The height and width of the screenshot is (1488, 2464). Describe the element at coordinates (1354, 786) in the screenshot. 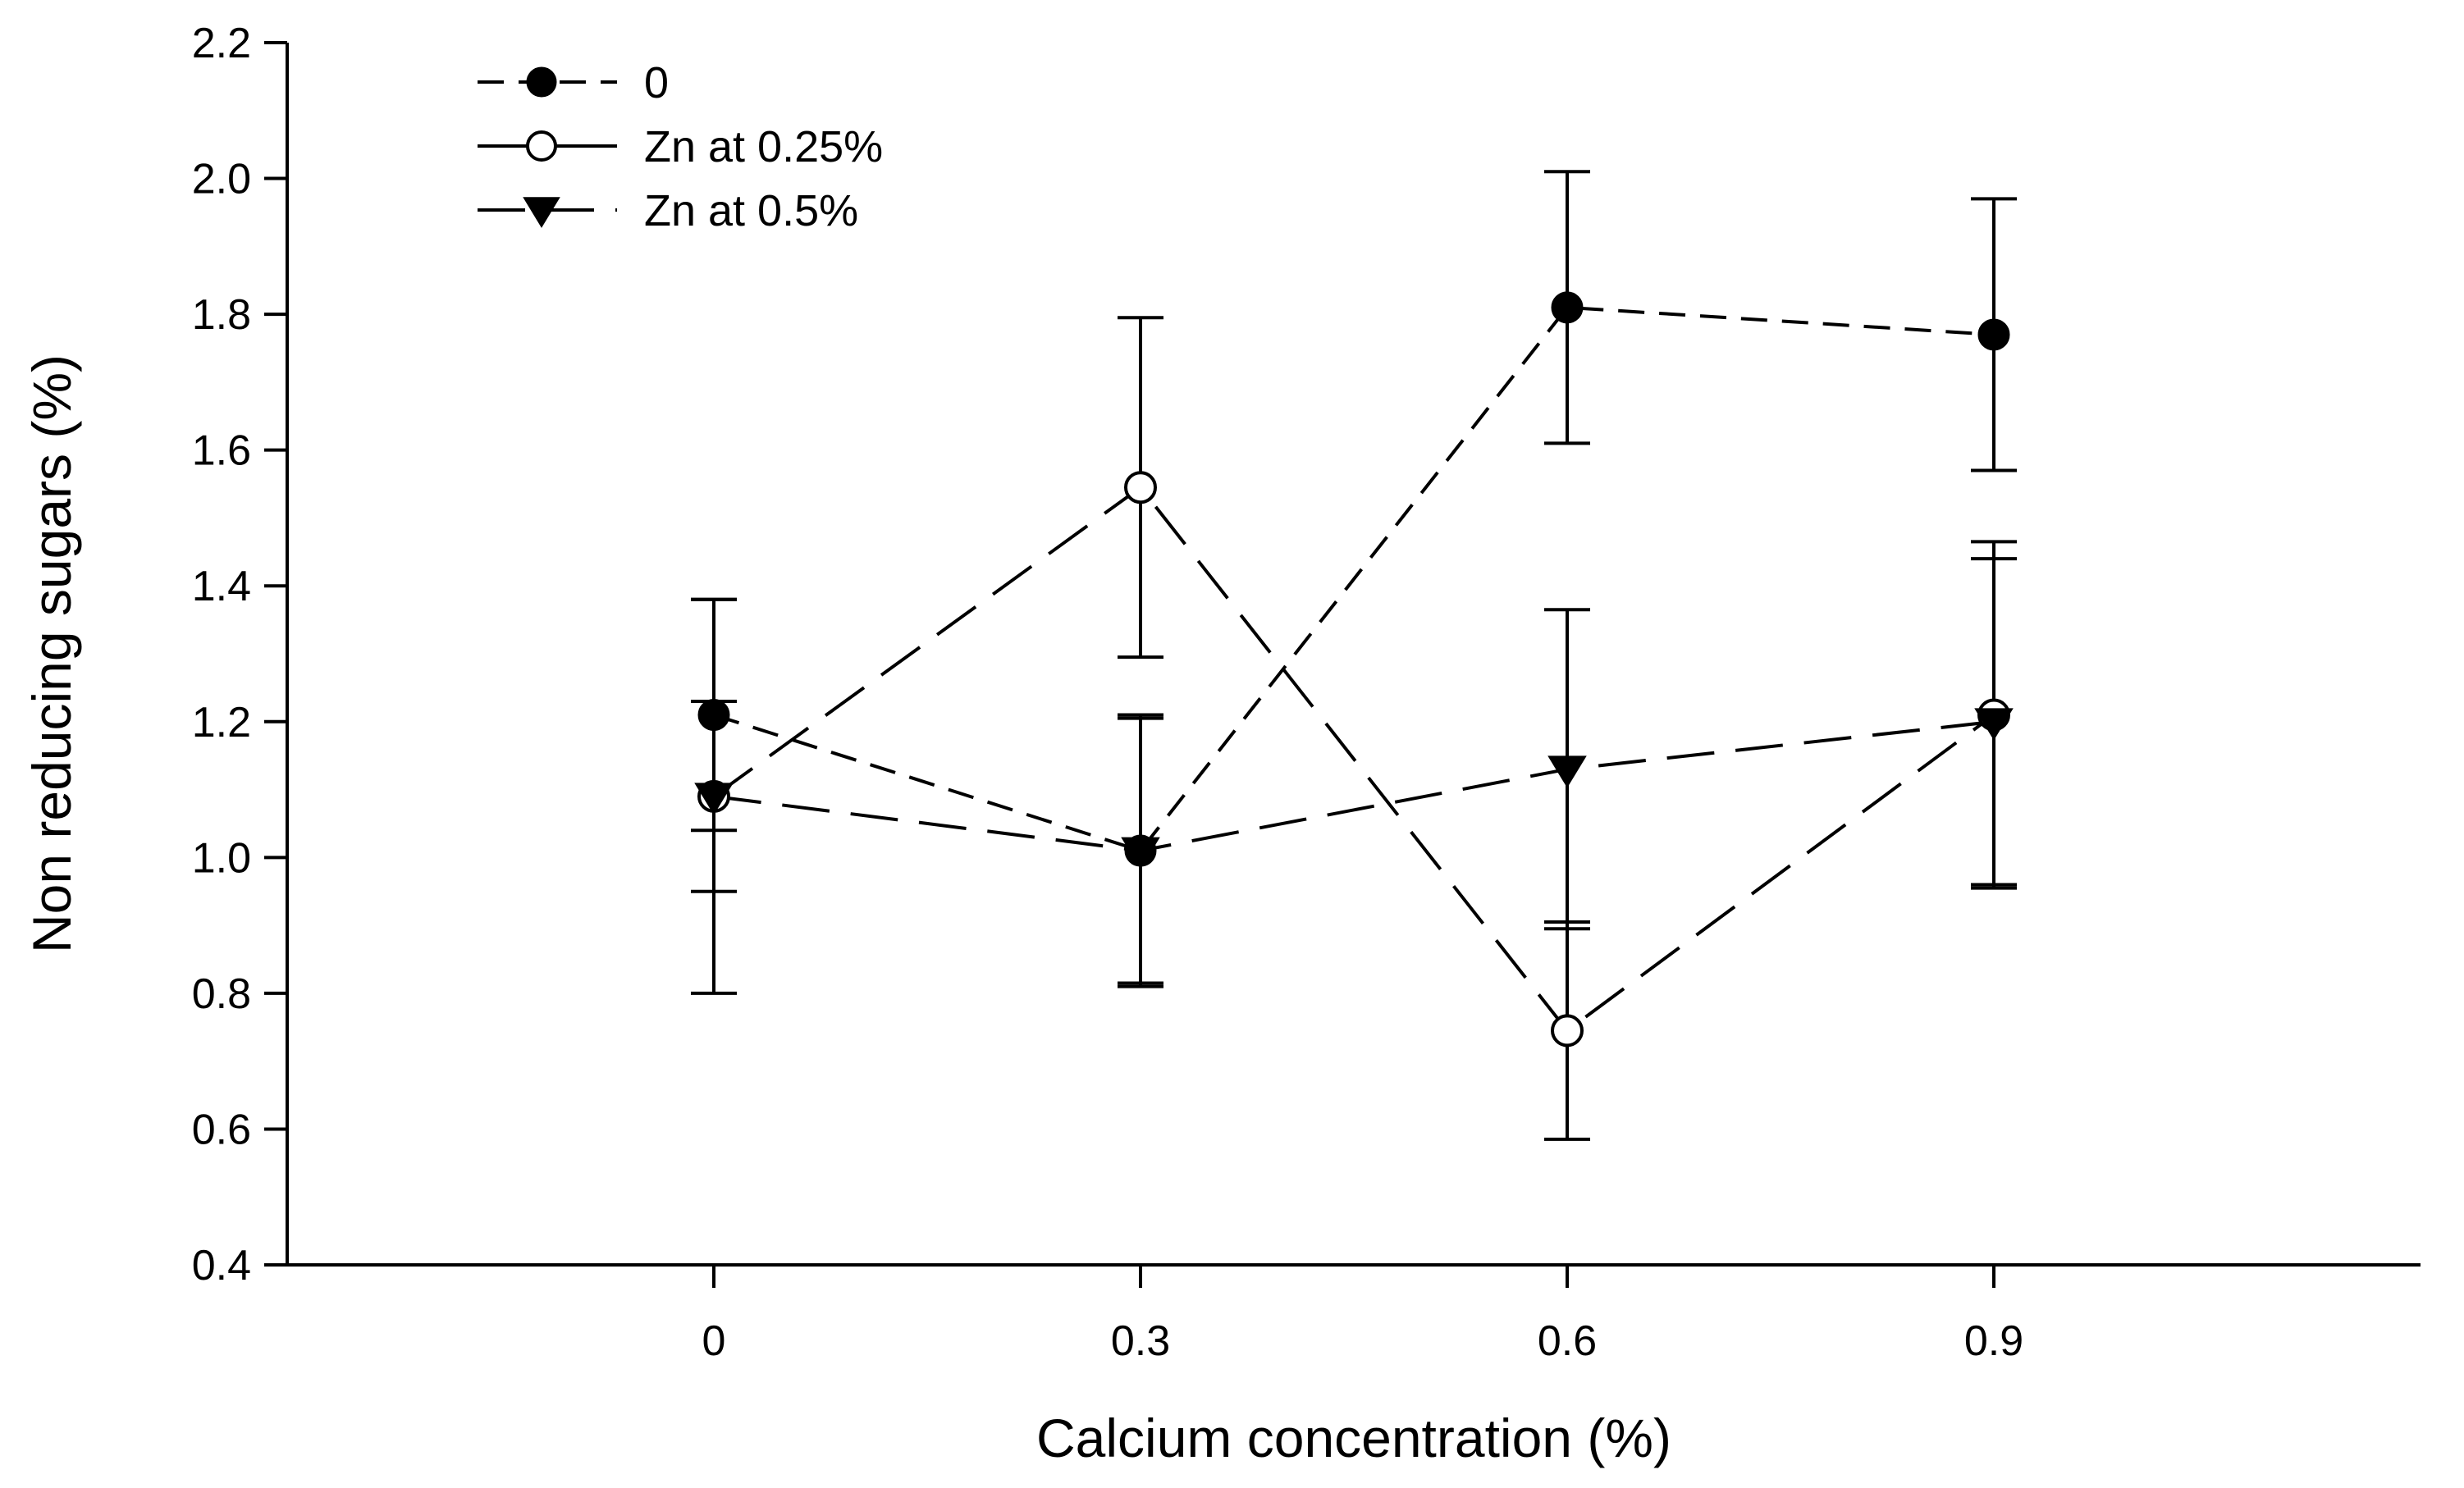

I see `series-line` at that location.